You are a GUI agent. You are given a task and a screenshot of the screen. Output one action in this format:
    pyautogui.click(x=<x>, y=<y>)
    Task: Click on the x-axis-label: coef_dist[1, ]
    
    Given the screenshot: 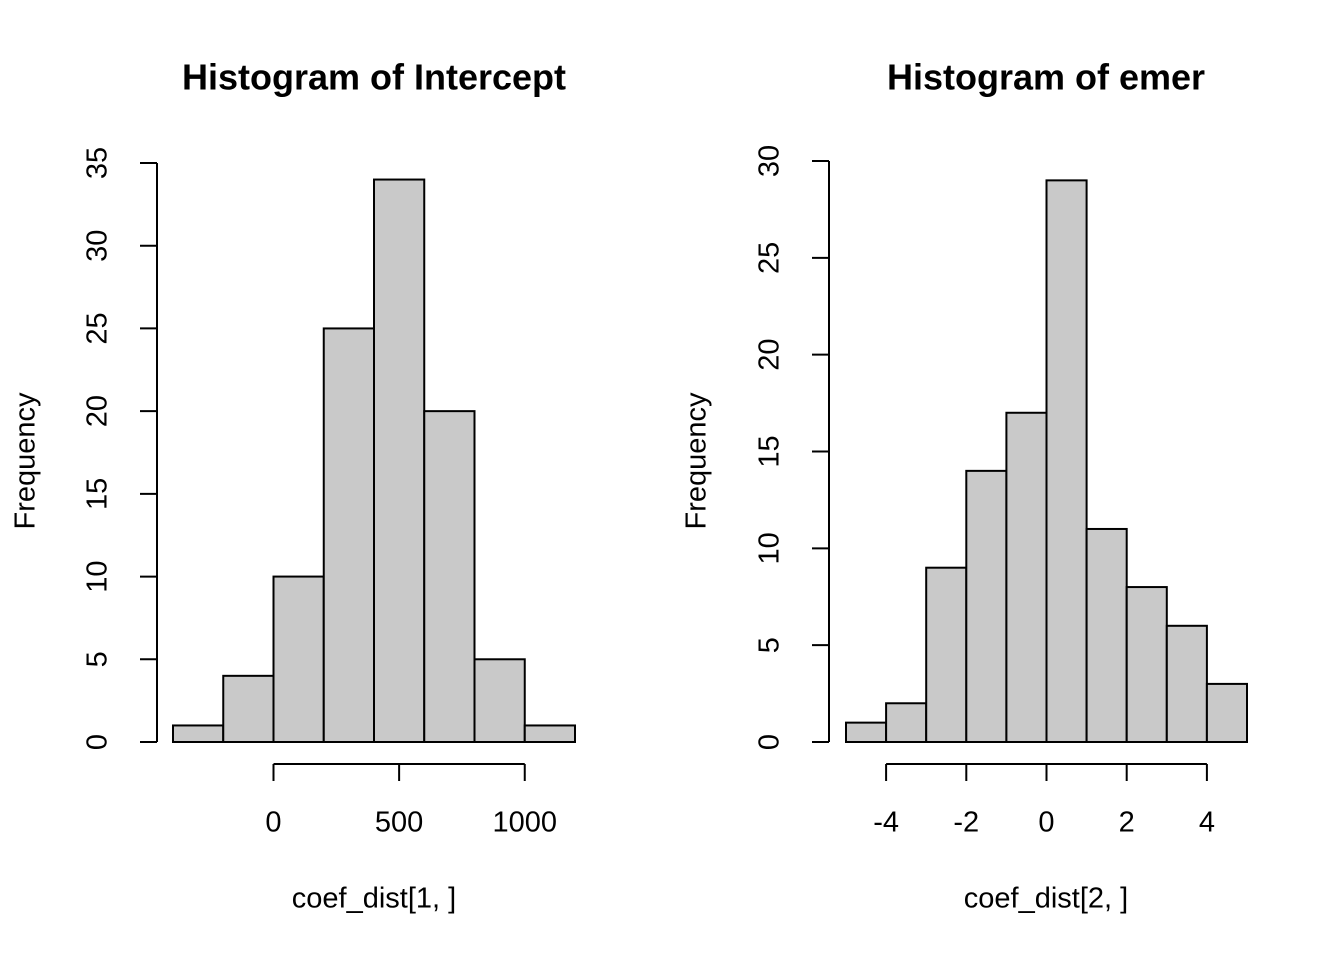 What is the action you would take?
    pyautogui.click(x=374, y=899)
    